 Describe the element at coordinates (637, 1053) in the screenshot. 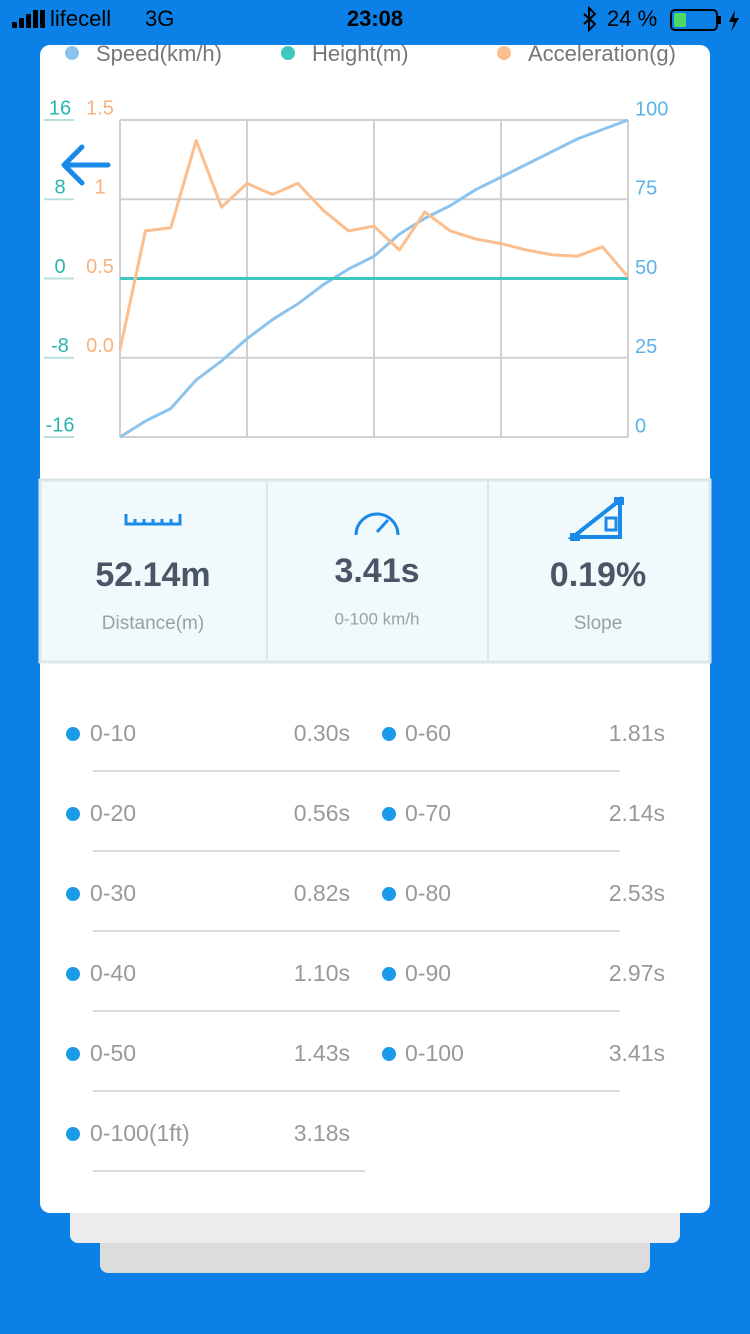

I see `split-time: 3.41s` at that location.